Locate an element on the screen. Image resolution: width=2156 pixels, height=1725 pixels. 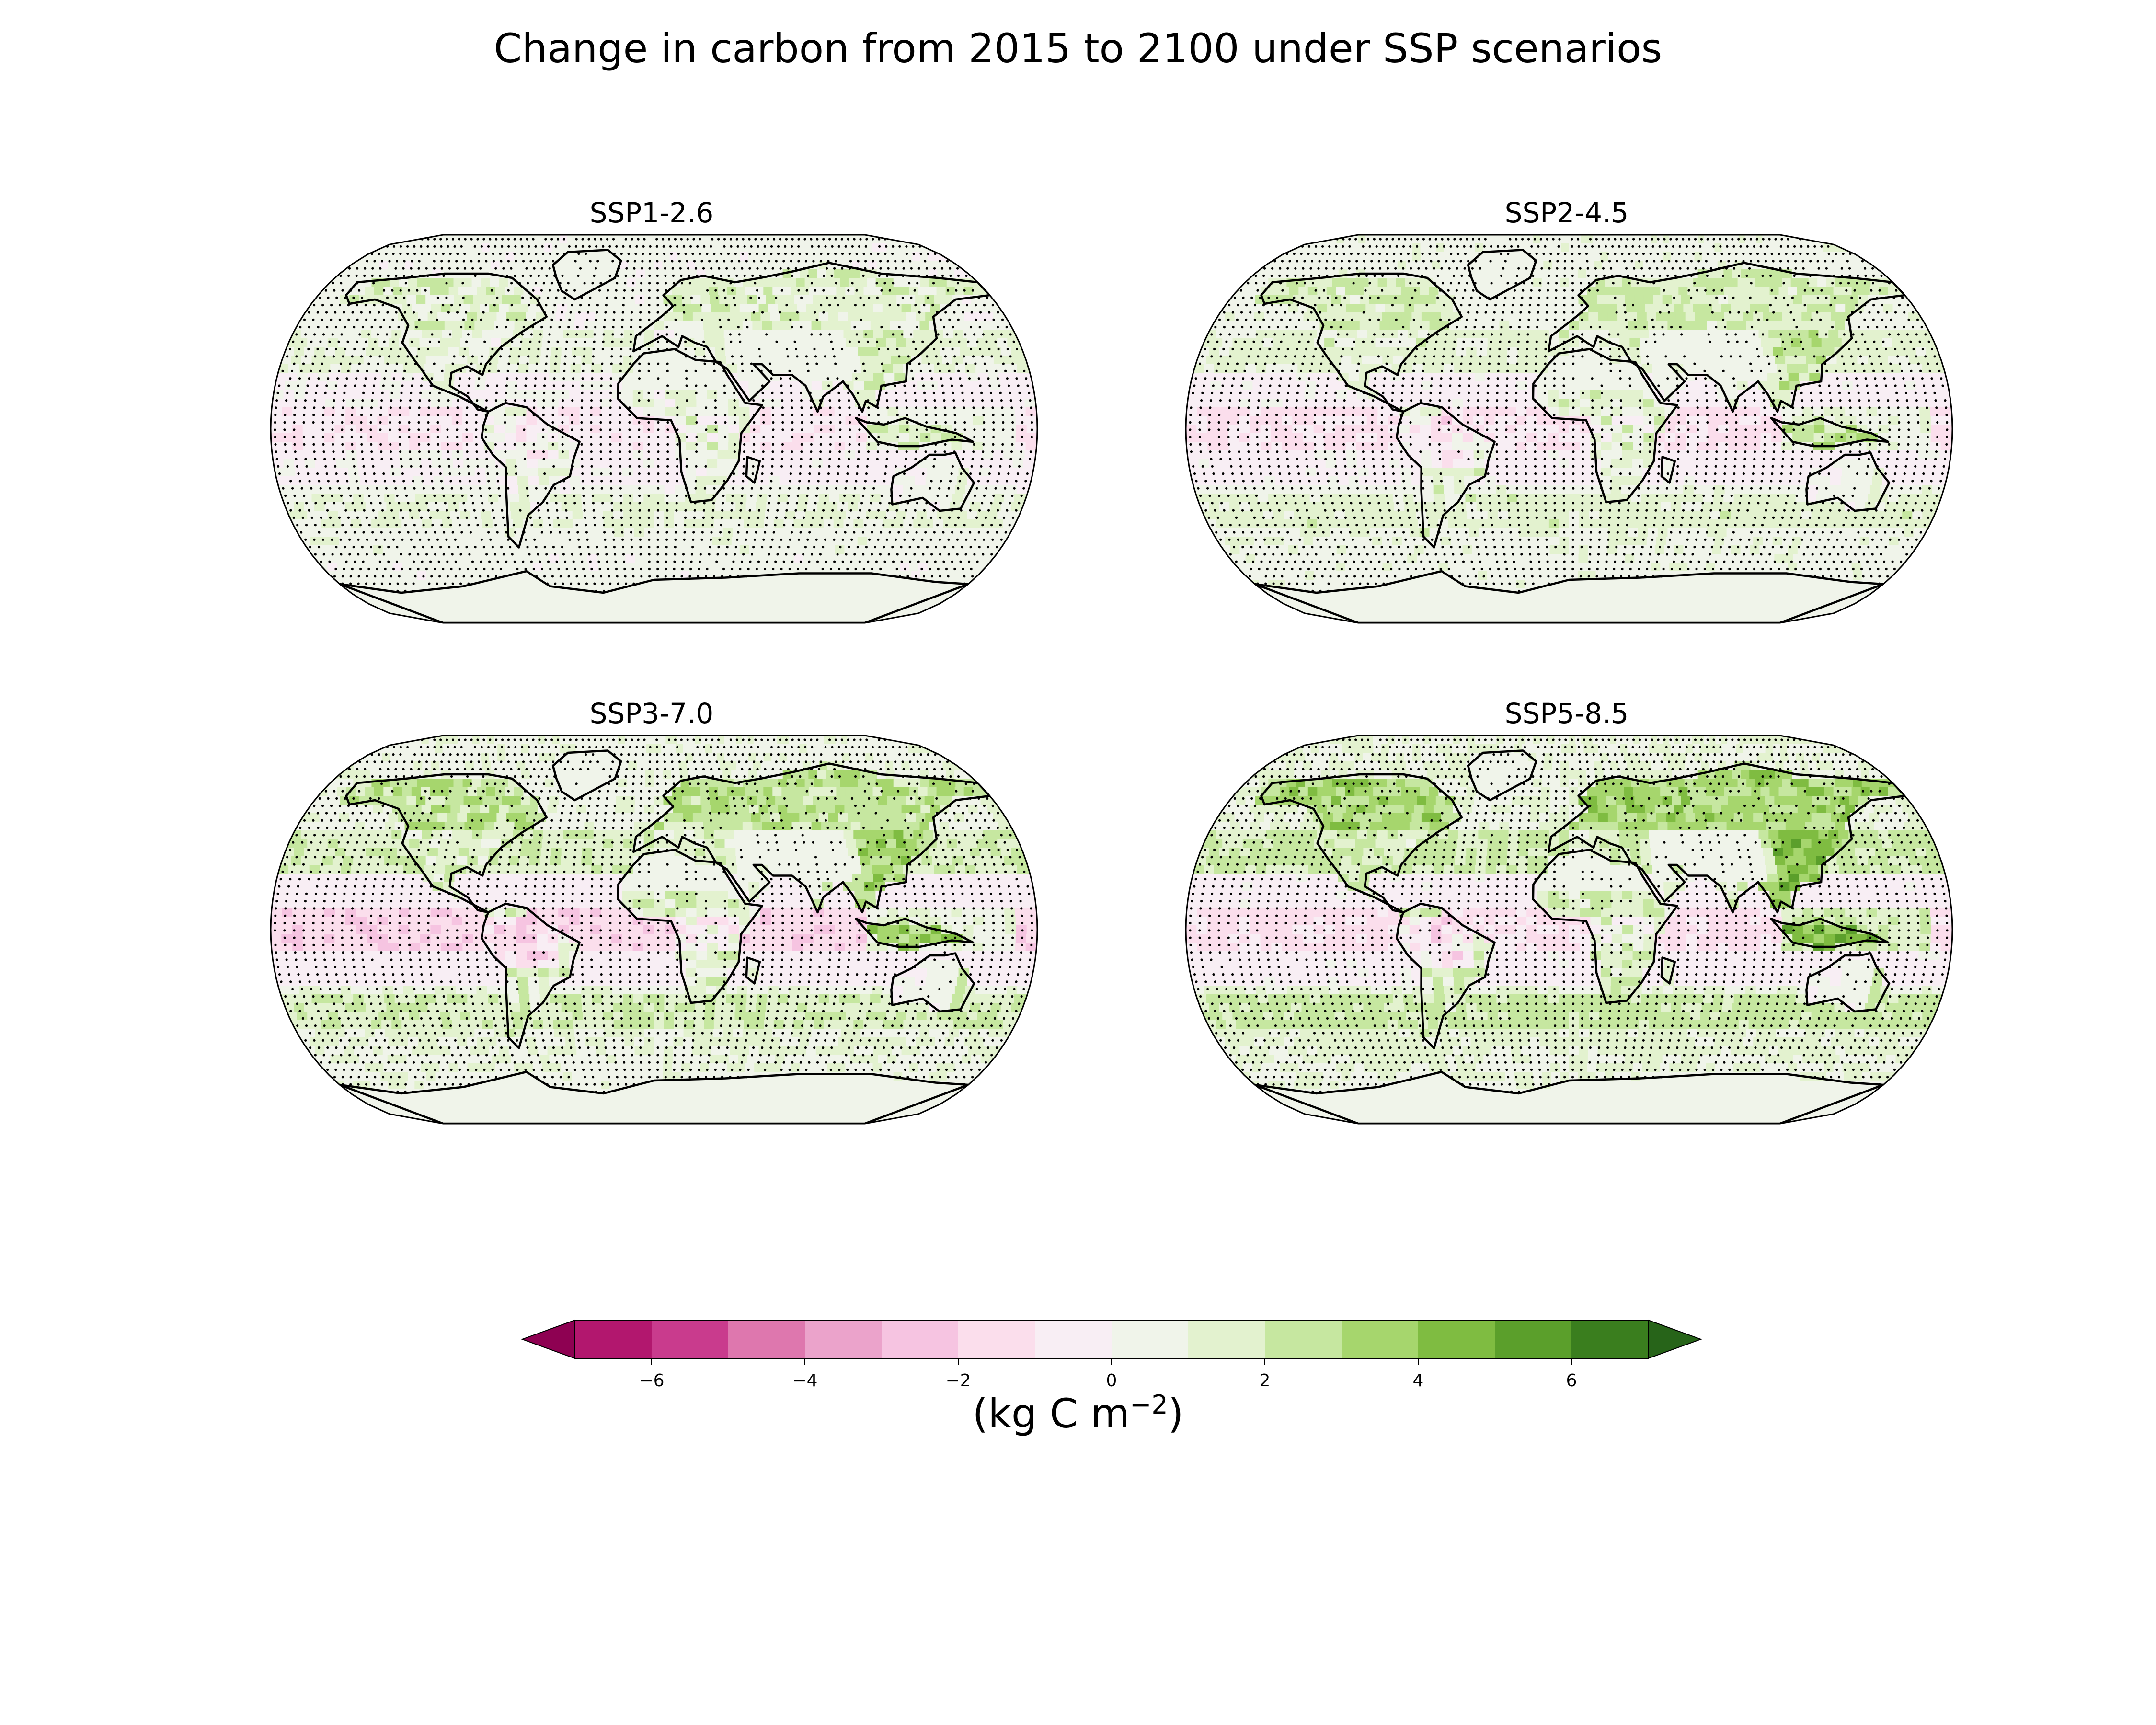
colorbar: −6 −4 −2 0 2 4 6 is located at coordinates (1111, 1355).